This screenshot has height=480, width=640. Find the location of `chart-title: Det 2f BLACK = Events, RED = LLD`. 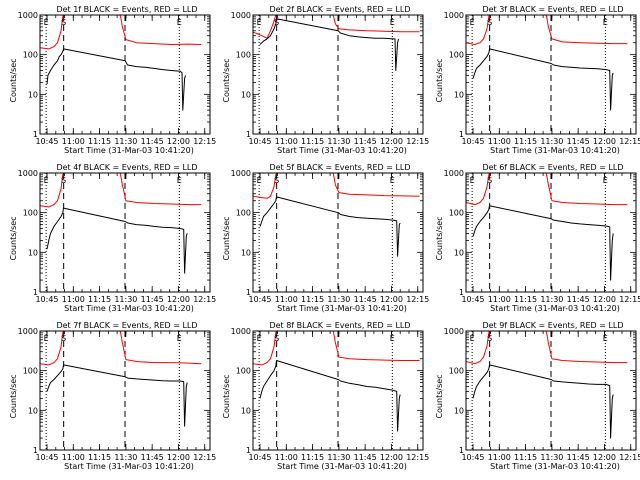

chart-title: Det 2f BLACK = Events, RED = LLD is located at coordinates (339, 9).